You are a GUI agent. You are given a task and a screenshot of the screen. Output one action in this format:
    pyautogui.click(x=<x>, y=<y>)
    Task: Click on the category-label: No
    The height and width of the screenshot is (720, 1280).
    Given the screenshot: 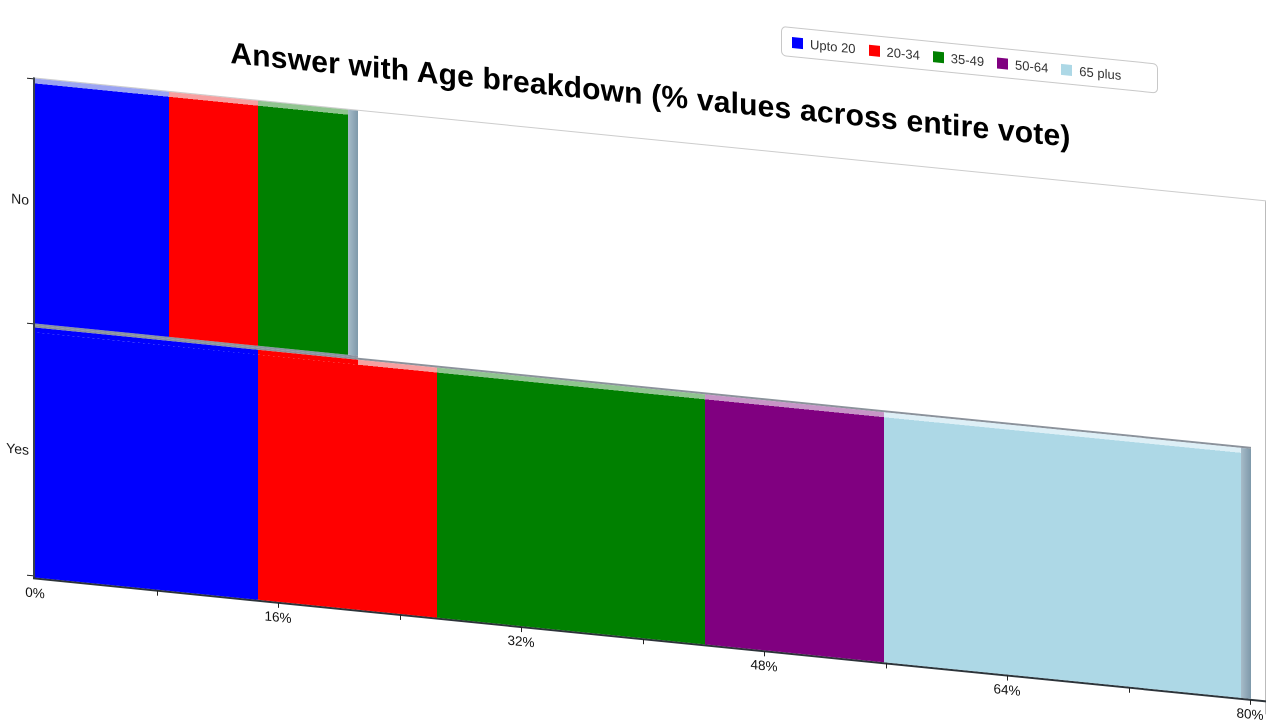 What is the action you would take?
    pyautogui.click(x=20, y=199)
    